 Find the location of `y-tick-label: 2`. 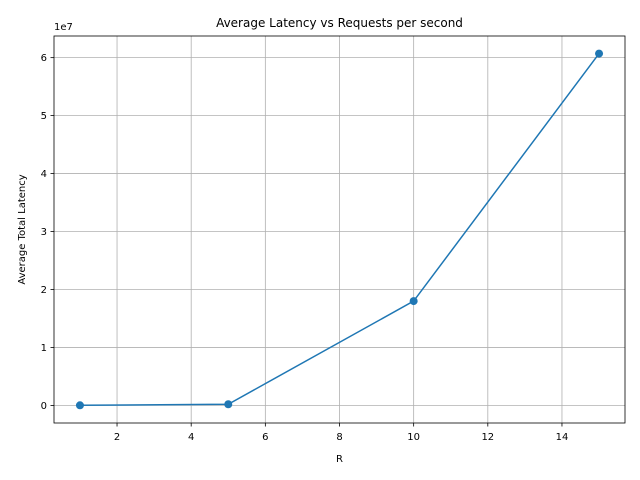

y-tick-label: 2 is located at coordinates (44, 290).